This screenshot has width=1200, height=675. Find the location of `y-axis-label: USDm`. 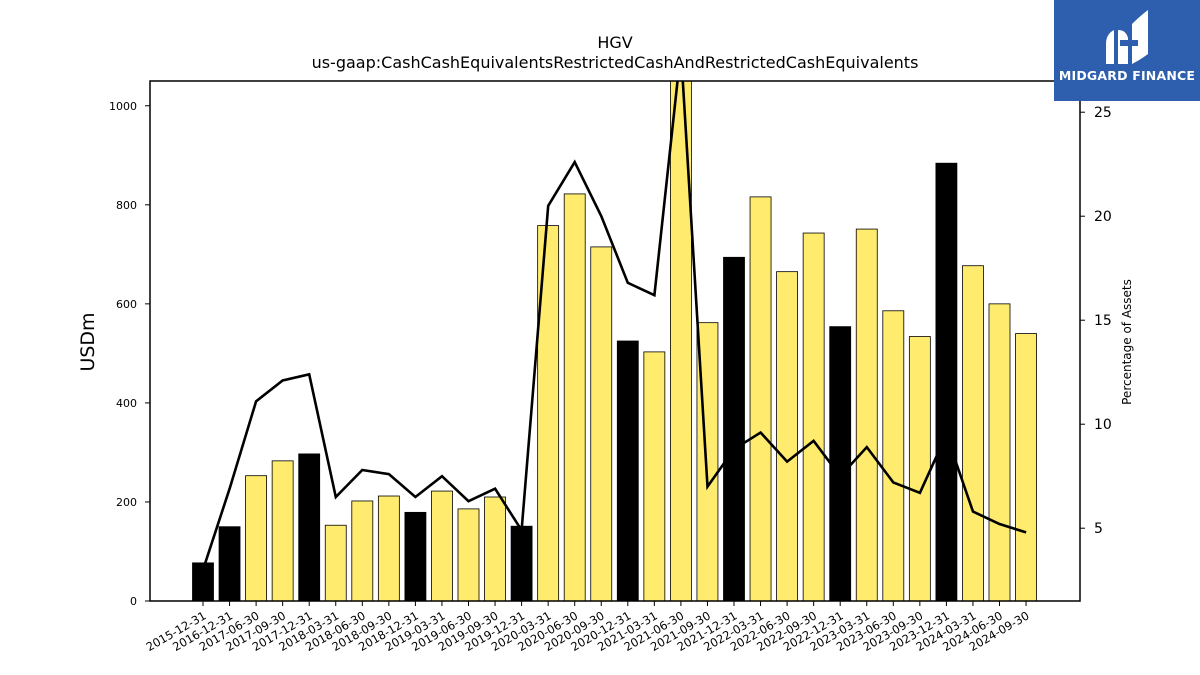

y-axis-label: USDm is located at coordinates (88, 341).